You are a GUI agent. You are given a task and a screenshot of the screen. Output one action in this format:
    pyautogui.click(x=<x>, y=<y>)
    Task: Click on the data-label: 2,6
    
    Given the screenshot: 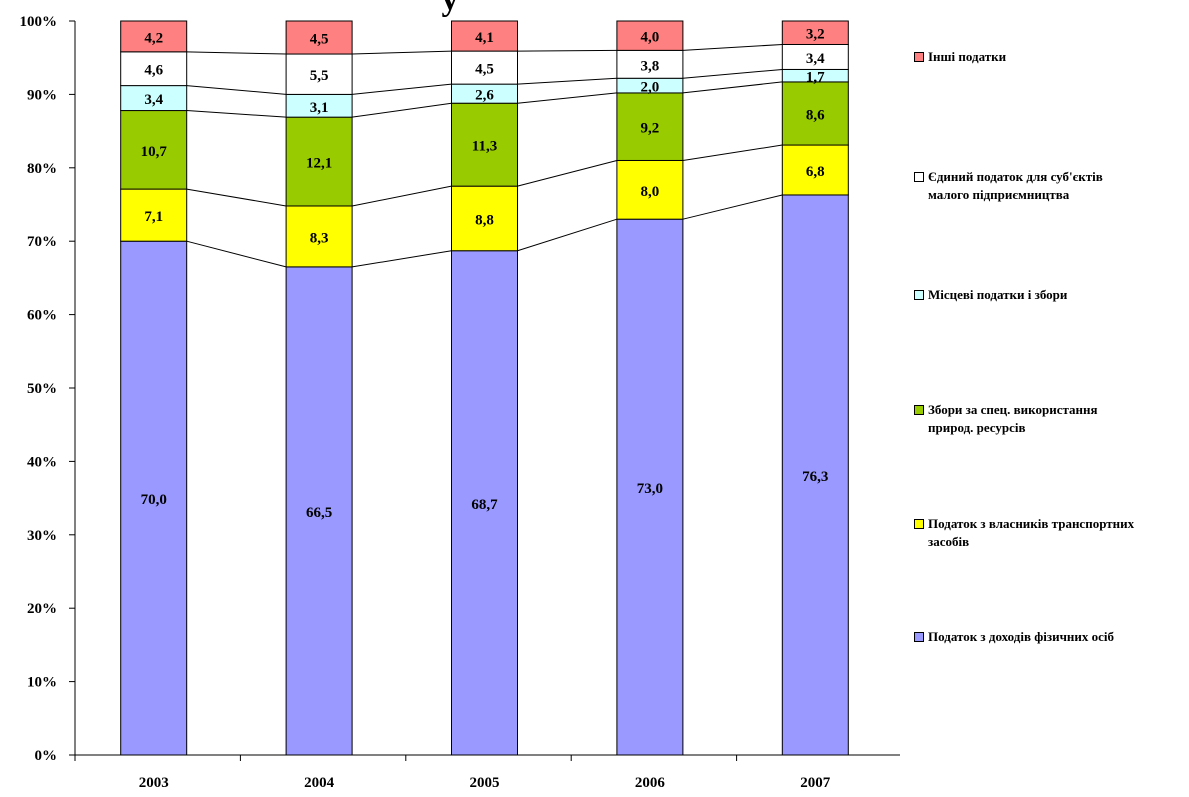 What is the action you would take?
    pyautogui.click(x=484, y=96)
    